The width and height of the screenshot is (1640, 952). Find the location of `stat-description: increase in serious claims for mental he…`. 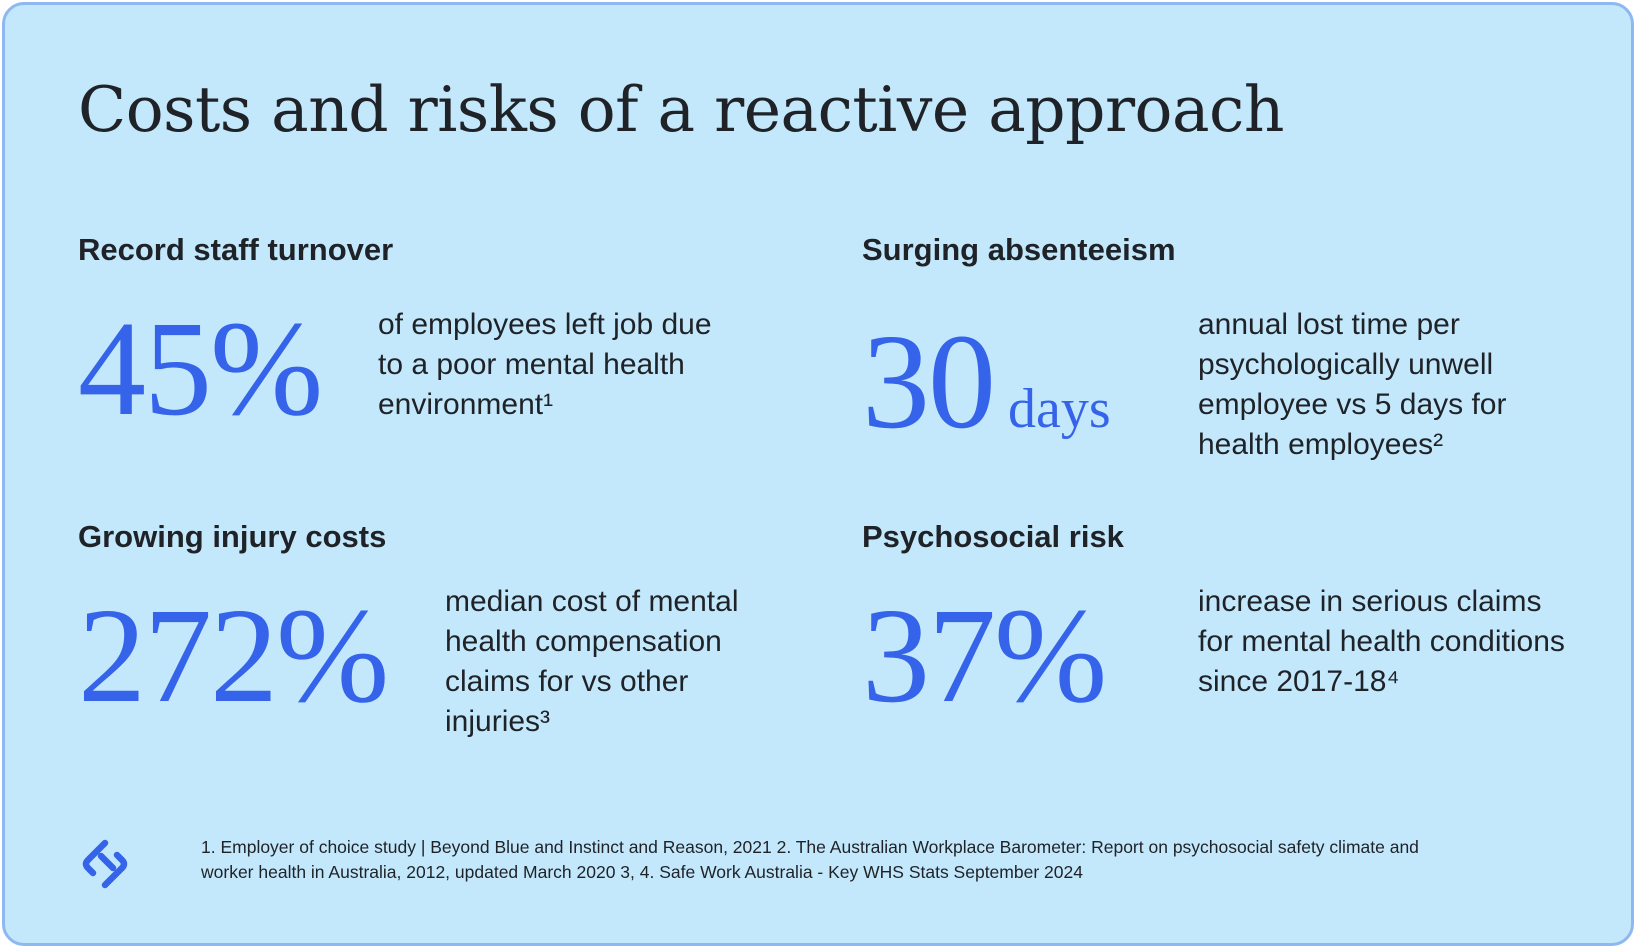

stat-description: increase in serious claims for mental he… is located at coordinates (1381, 641).